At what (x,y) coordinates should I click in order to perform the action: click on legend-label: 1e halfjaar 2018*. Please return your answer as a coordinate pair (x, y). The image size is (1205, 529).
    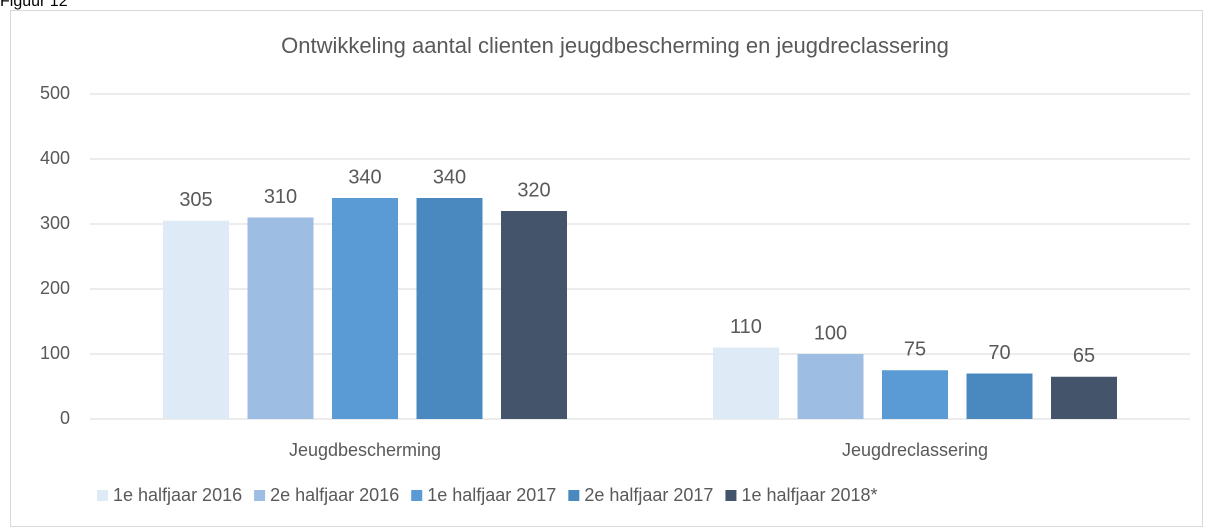
    Looking at the image, I should click on (809, 495).